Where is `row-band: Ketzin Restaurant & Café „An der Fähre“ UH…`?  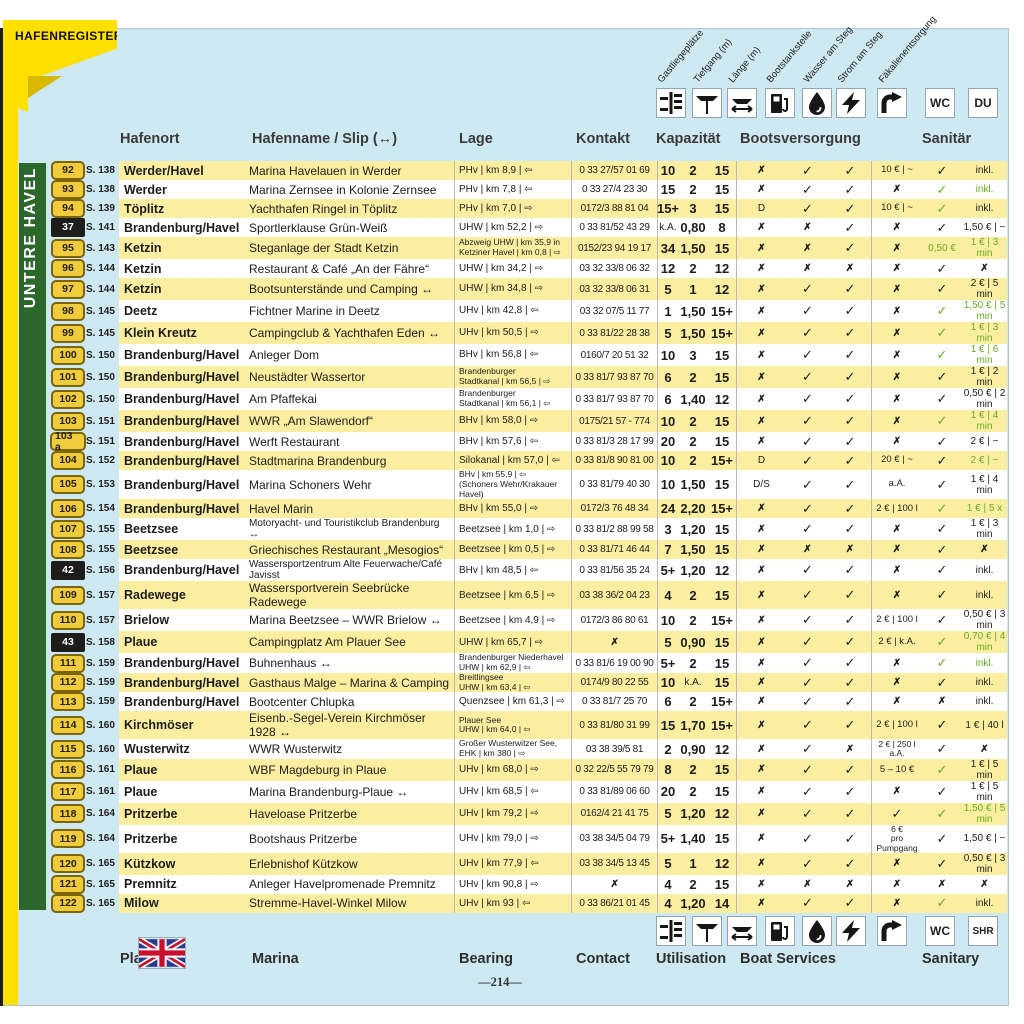 row-band: Ketzin Restaurant & Café „An der Fähre“ UH… is located at coordinates (563, 268).